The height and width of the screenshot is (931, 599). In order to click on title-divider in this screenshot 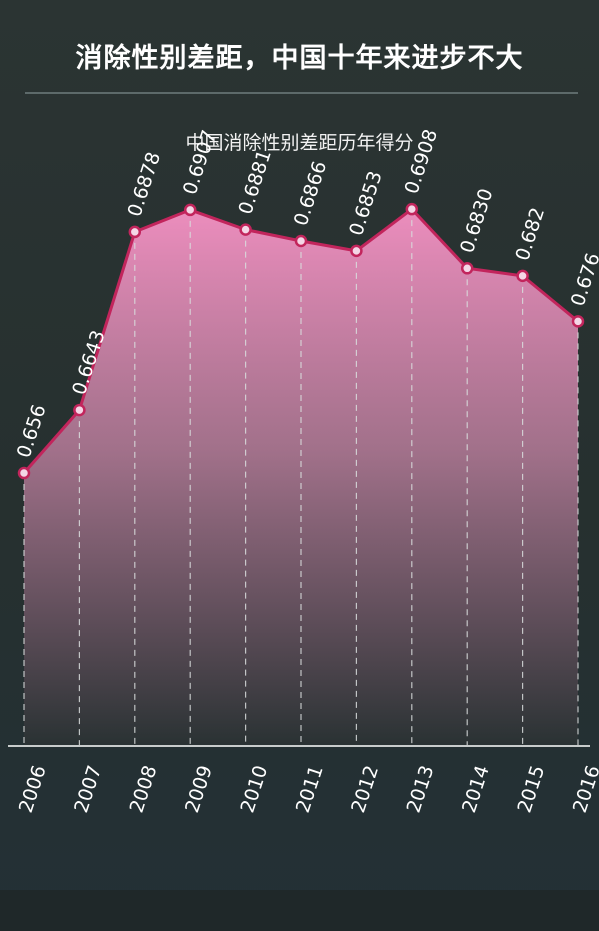, I will do `click(301, 93)`.